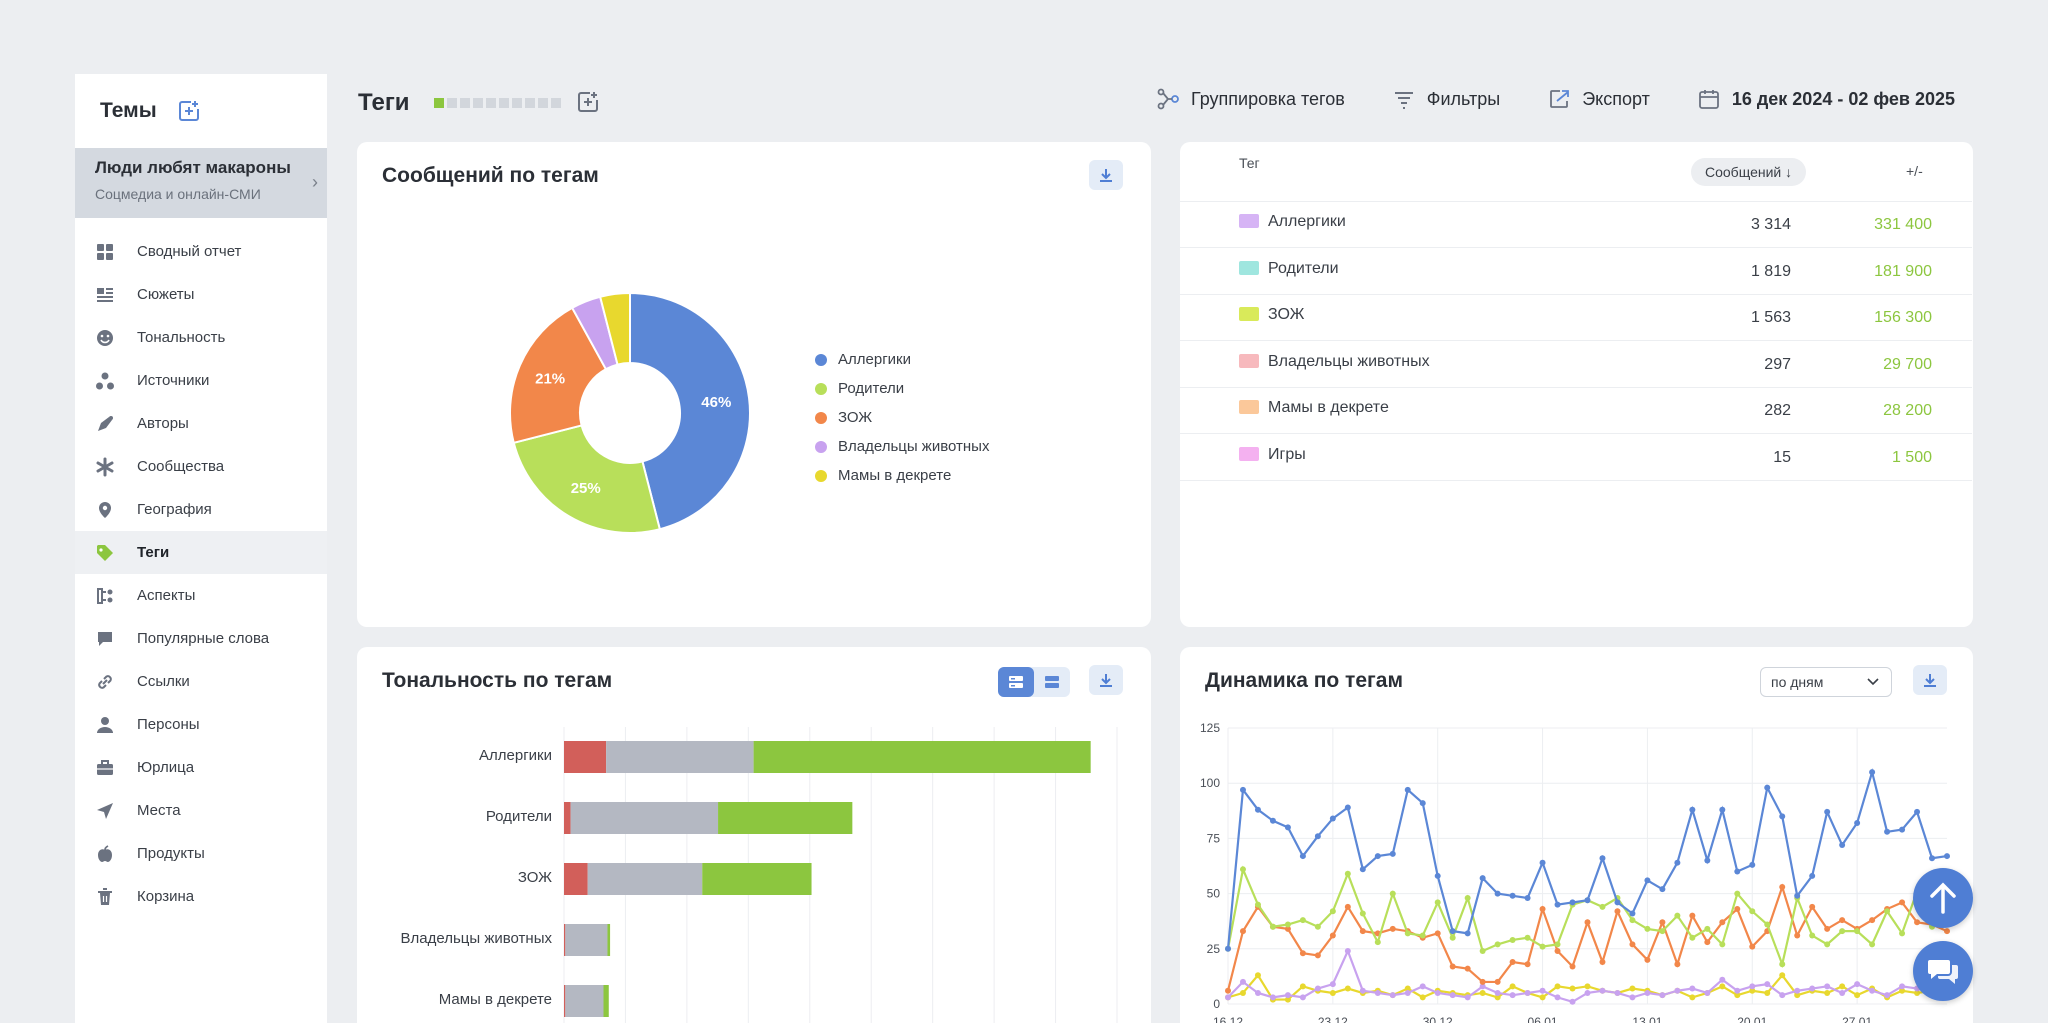  What do you see at coordinates (1446, 99) in the screenshot?
I see `filters-button: Фильтры` at bounding box center [1446, 99].